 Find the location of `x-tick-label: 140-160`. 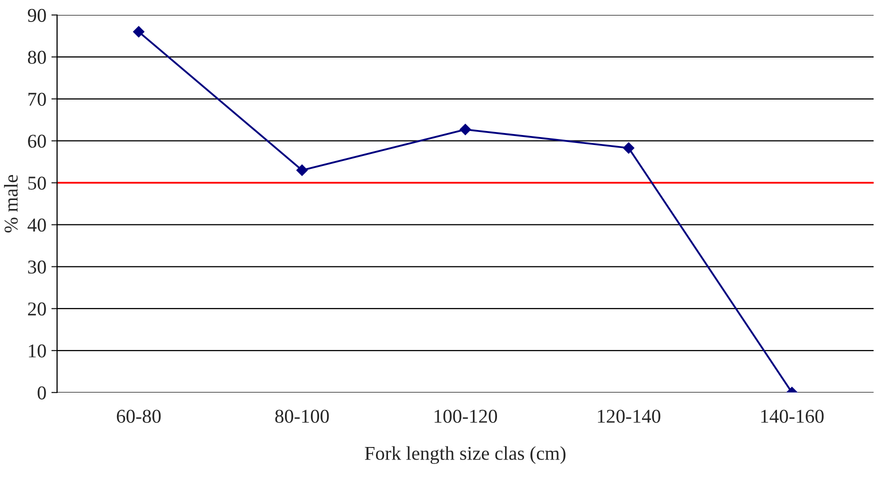

x-tick-label: 140-160 is located at coordinates (792, 416).